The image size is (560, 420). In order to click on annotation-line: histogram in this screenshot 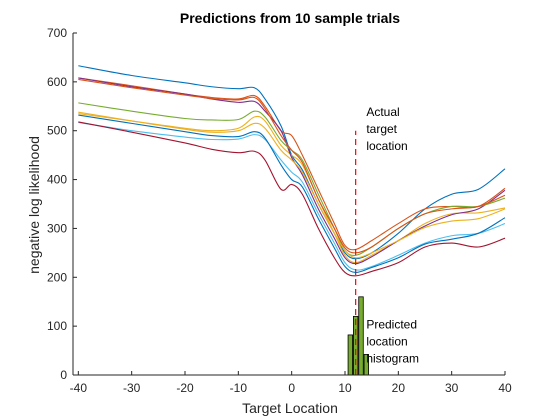, I will do `click(392, 359)`.